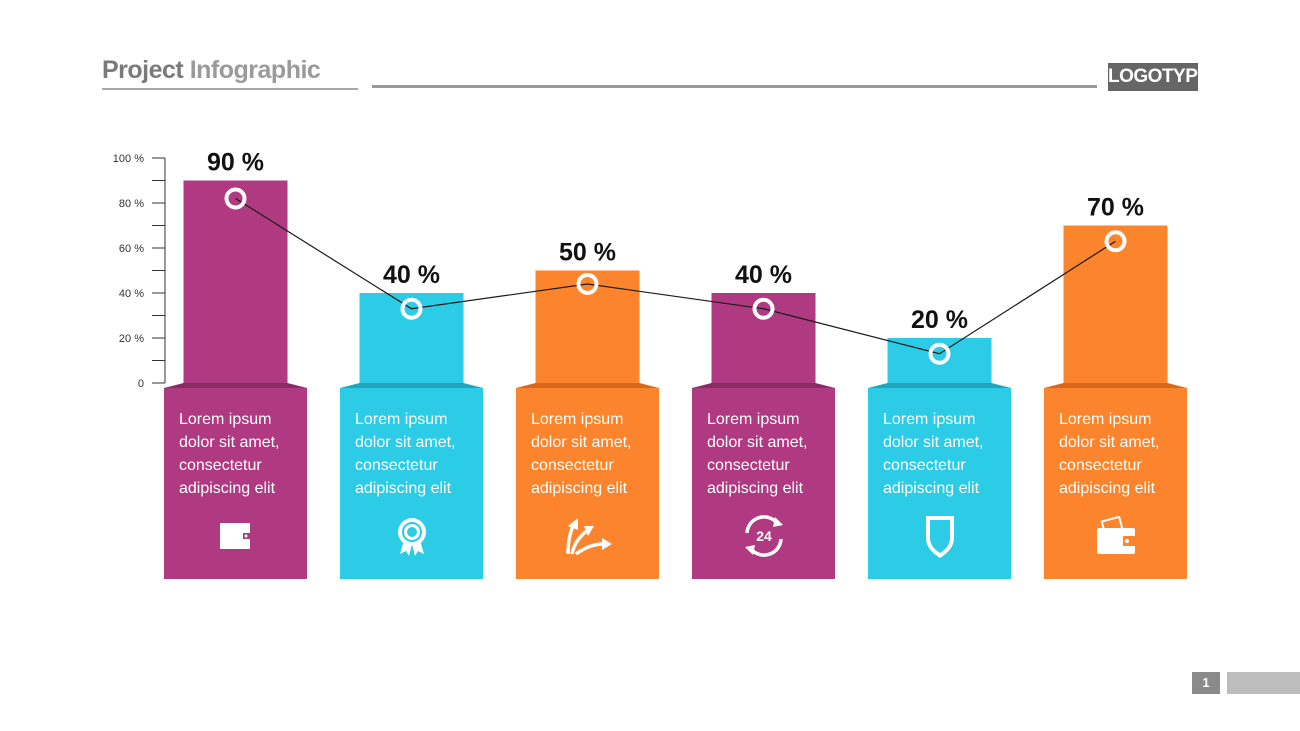 The image size is (1300, 731). I want to click on support-24-icon: 24, so click(763, 536).